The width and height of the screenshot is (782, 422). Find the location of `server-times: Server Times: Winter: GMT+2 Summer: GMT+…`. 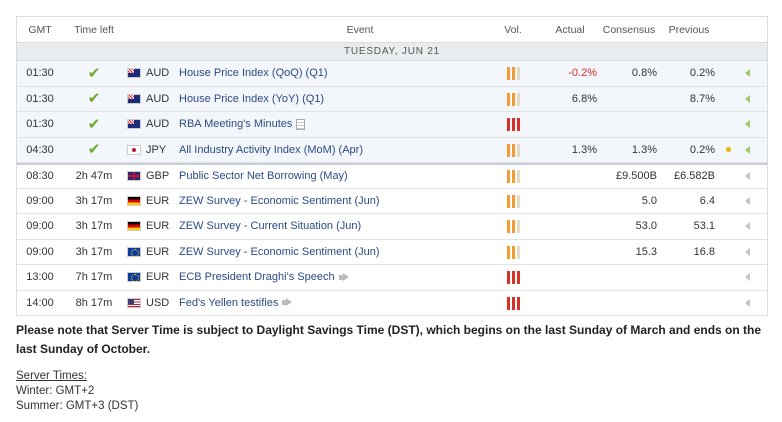

server-times: Server Times: Winter: GMT+2 Summer: GMT+… is located at coordinates (77, 391).